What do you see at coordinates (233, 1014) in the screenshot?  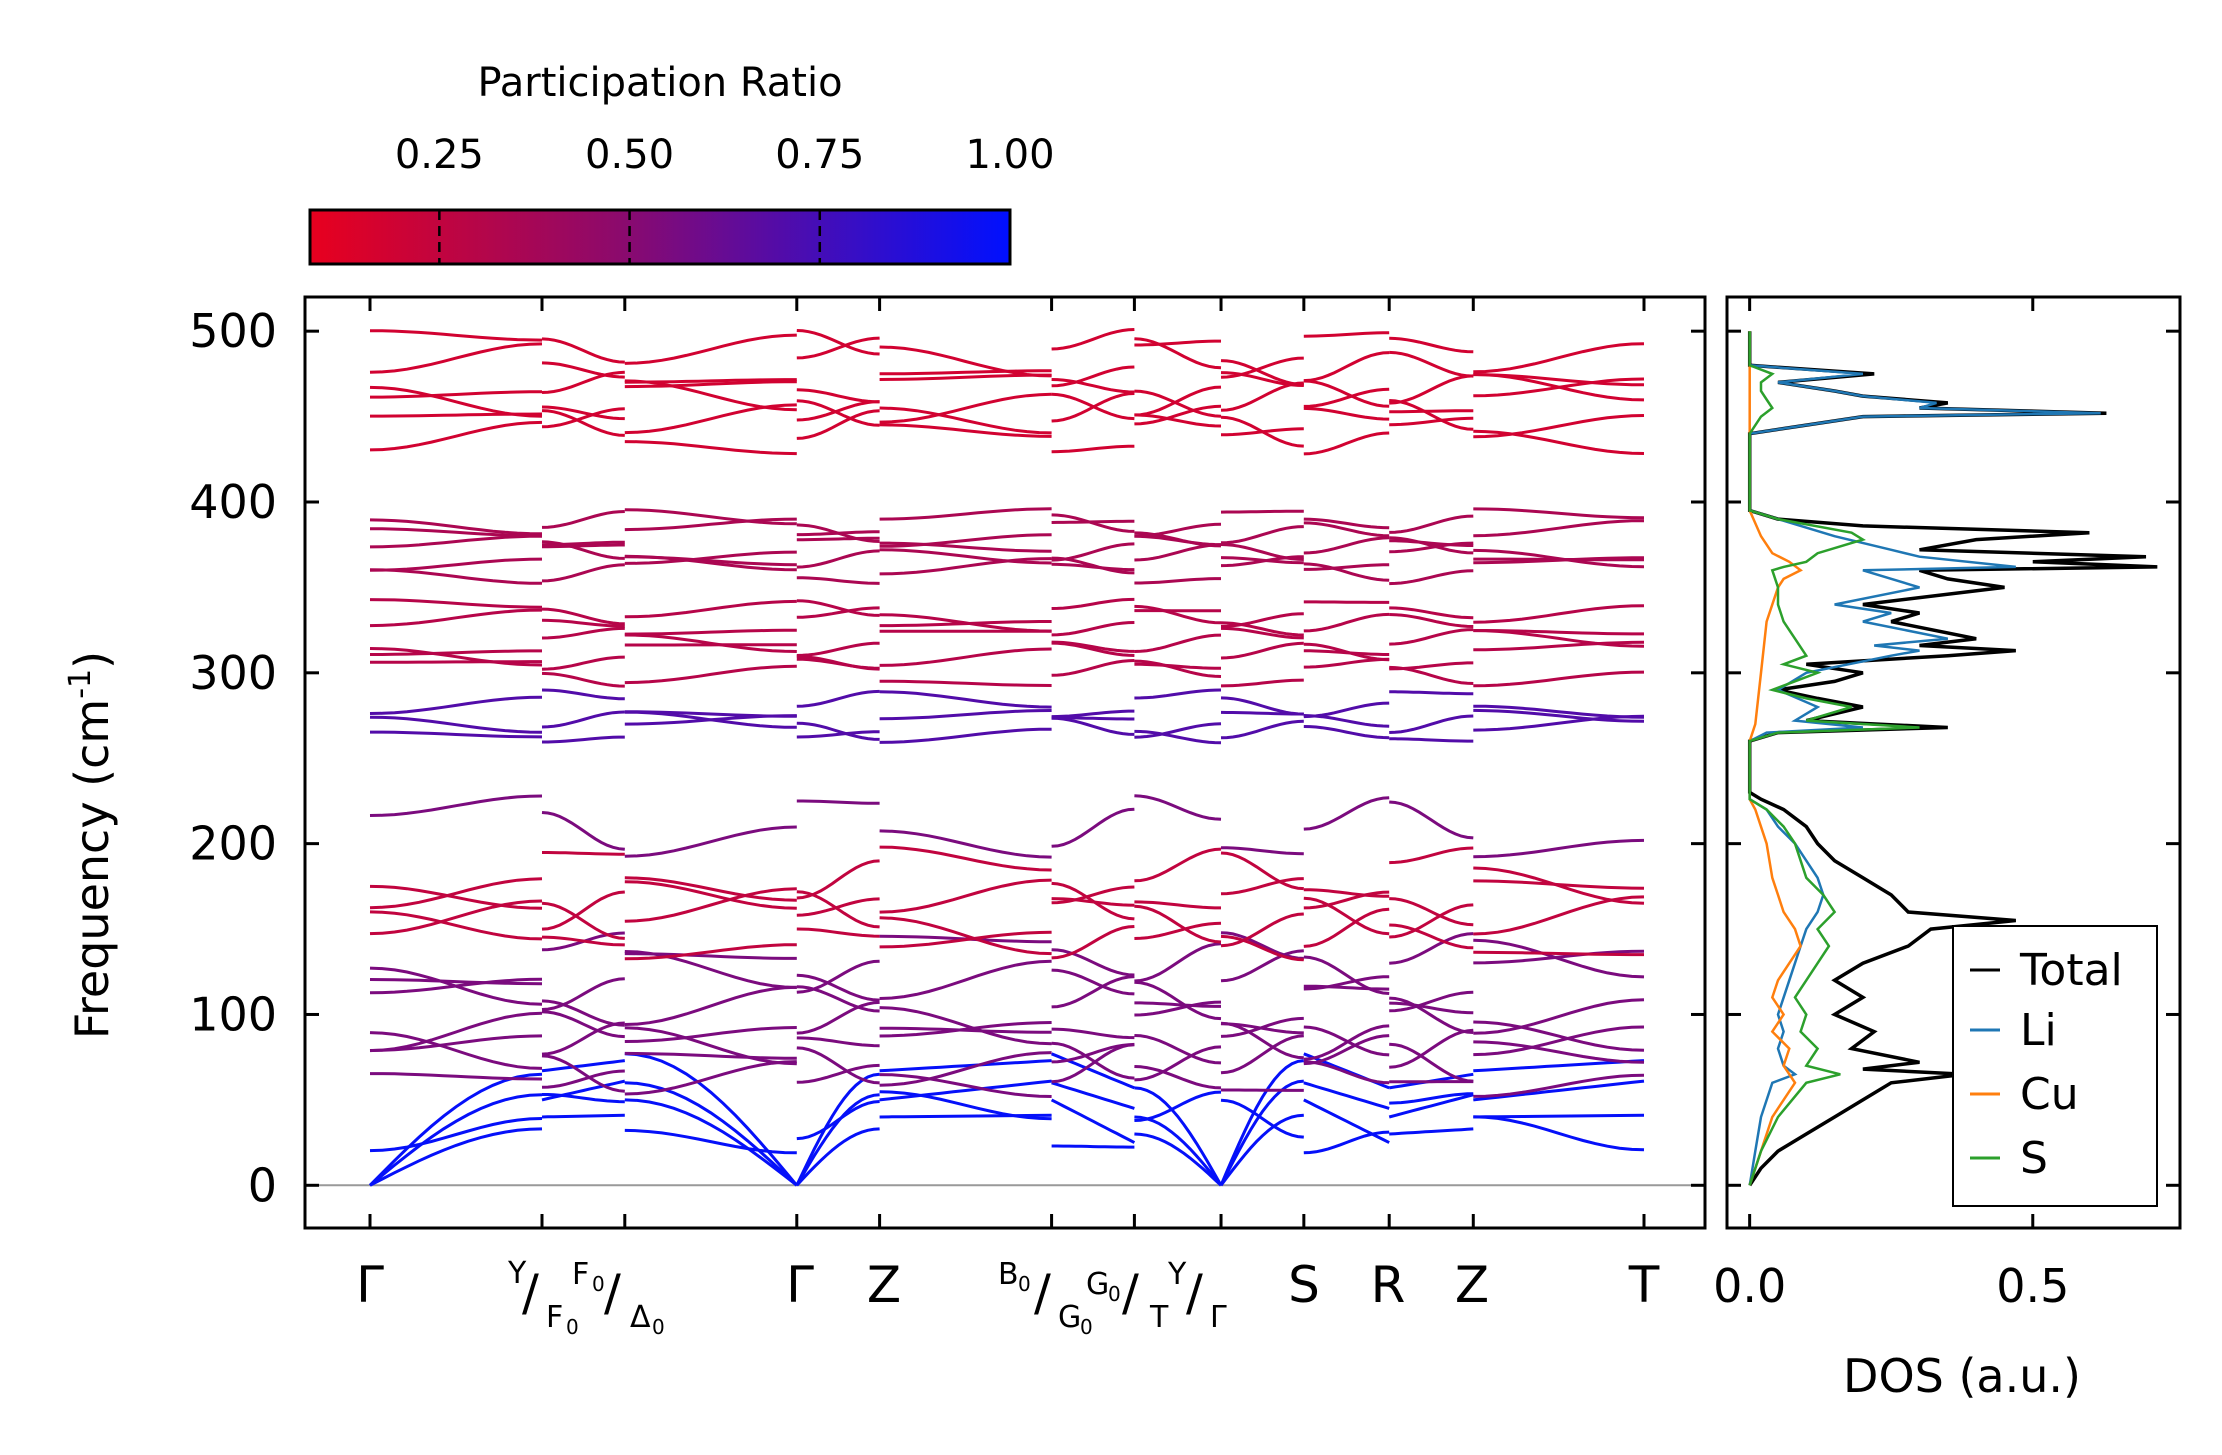 I see `band-ytick-label-100: 100` at bounding box center [233, 1014].